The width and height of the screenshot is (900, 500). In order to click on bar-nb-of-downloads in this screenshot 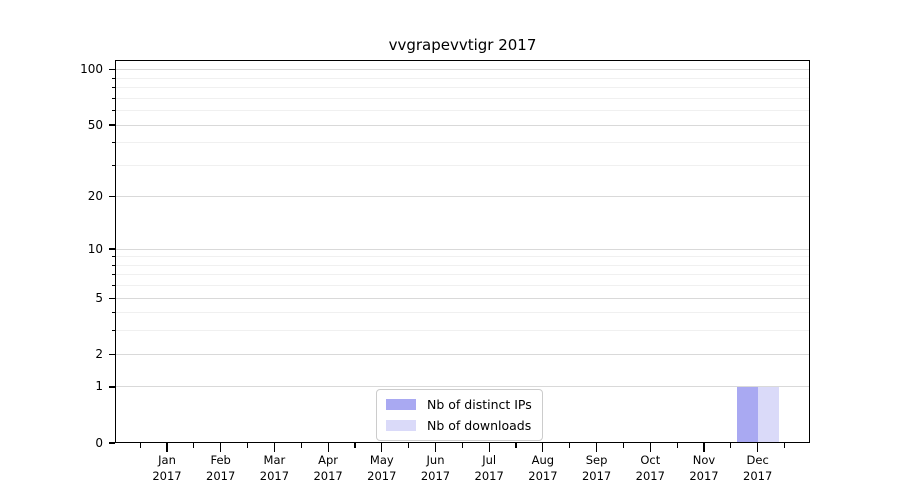, I will do `click(768, 414)`.